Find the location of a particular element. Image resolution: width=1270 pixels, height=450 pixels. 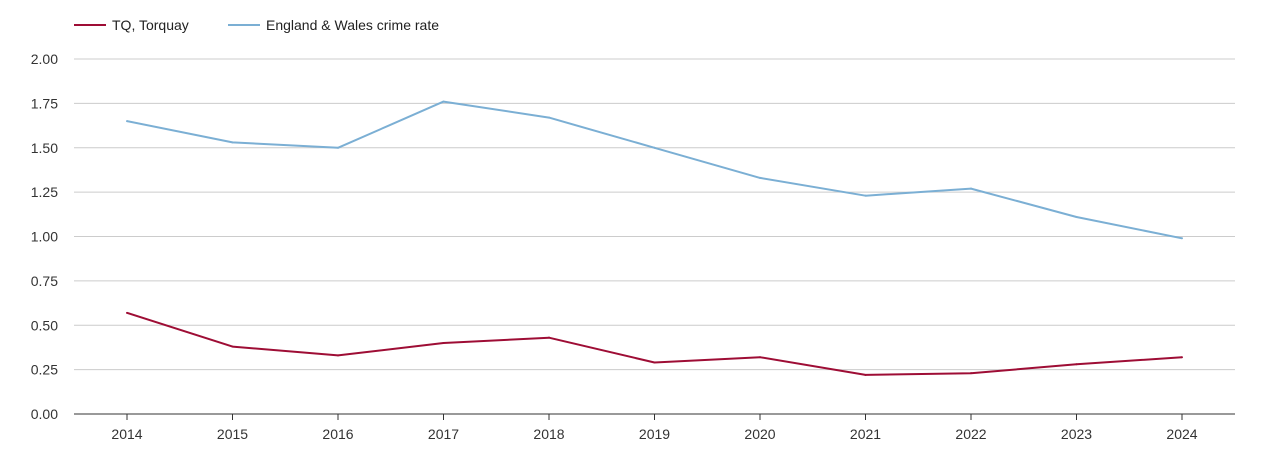

x-tick-label: 2021 is located at coordinates (865, 434).